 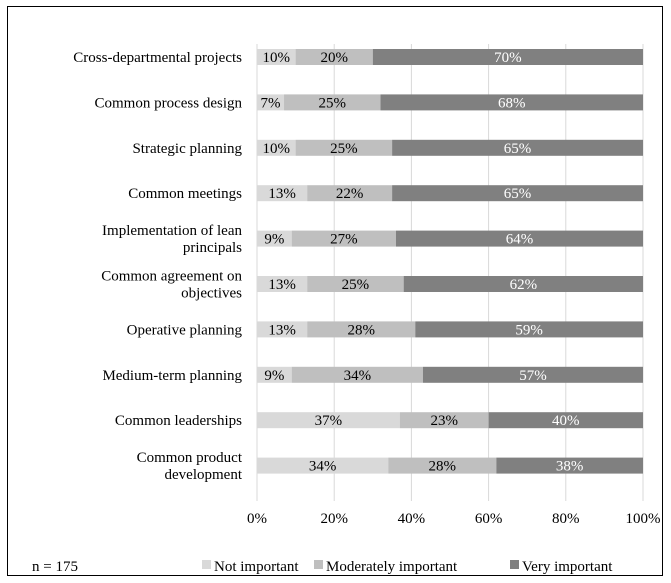 I want to click on data-label: 37%, so click(x=329, y=421).